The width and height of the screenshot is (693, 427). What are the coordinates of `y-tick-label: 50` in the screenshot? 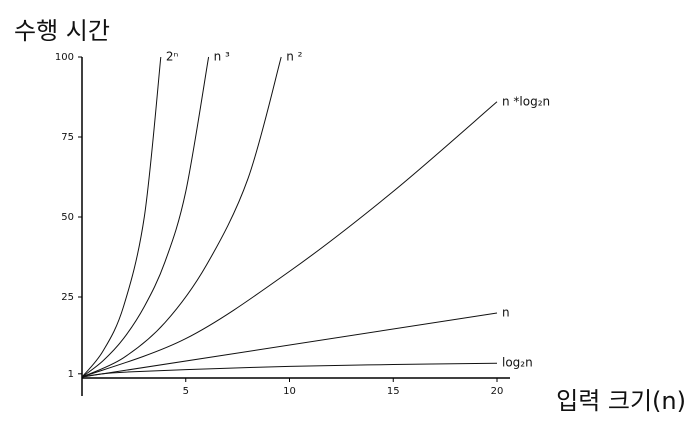 It's located at (67, 217).